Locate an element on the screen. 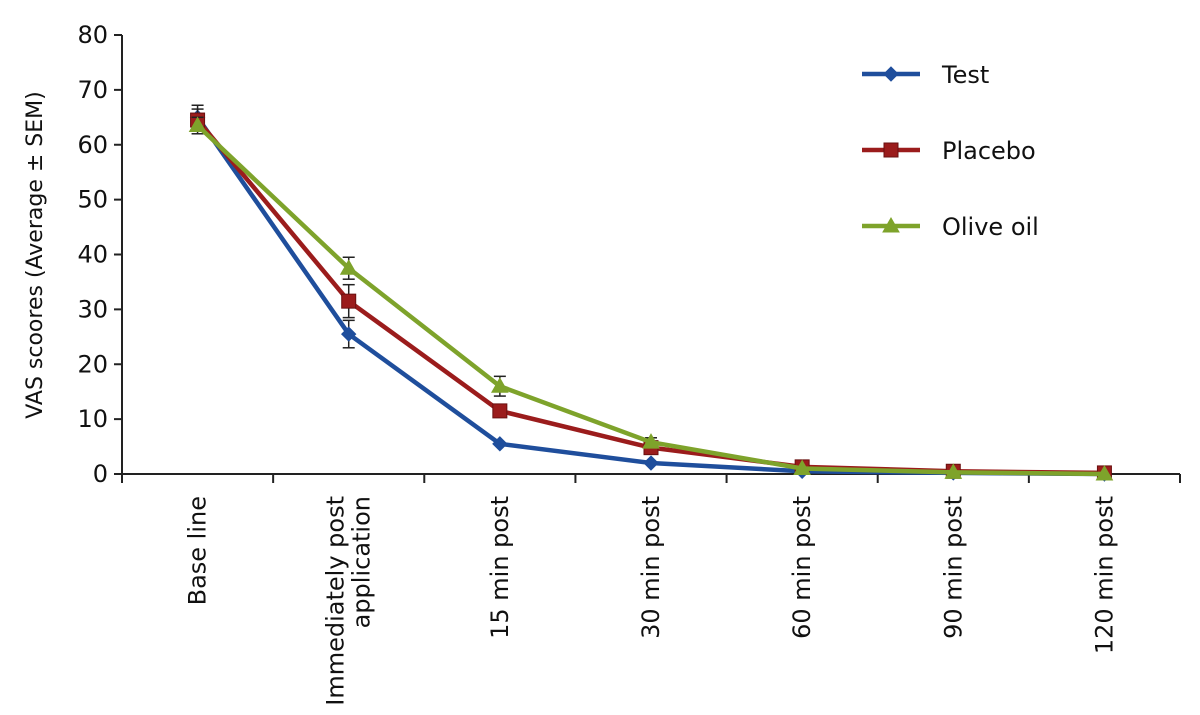 This screenshot has height=715, width=1200. legend: Test Placebo Olive oil is located at coordinates (950, 151).